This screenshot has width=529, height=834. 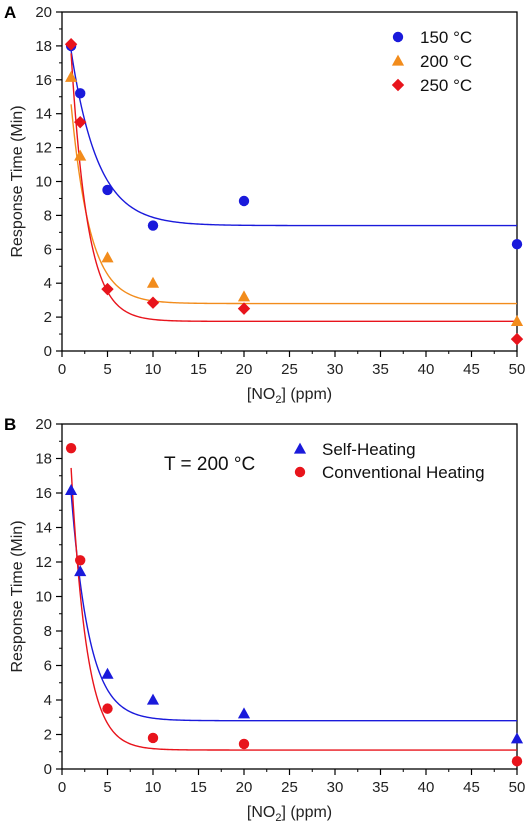 I want to click on legend-label-2: 200 °C, so click(x=446, y=61).